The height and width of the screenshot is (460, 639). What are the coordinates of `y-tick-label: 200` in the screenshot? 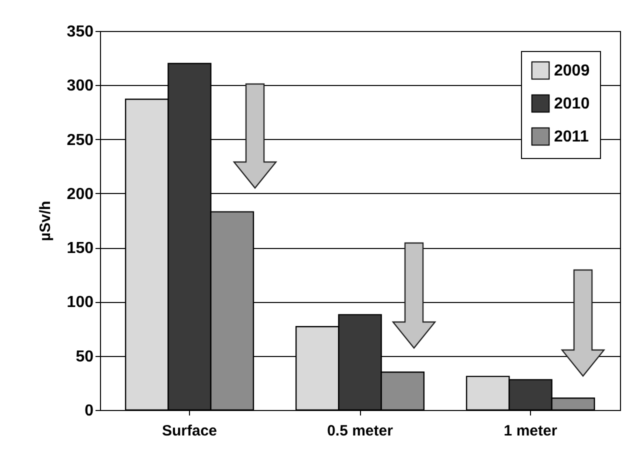 It's located at (80, 194).